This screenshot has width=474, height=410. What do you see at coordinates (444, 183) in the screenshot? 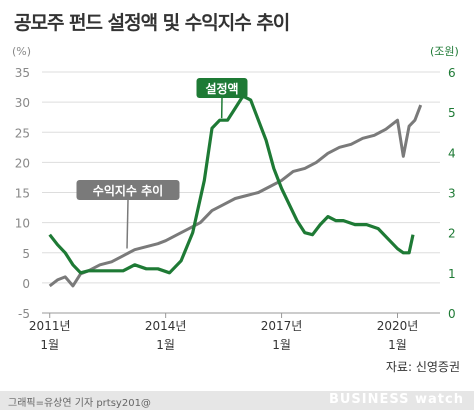
I see `right-axis: 0 1 2 3 4 5 6 (조원)` at bounding box center [444, 183].